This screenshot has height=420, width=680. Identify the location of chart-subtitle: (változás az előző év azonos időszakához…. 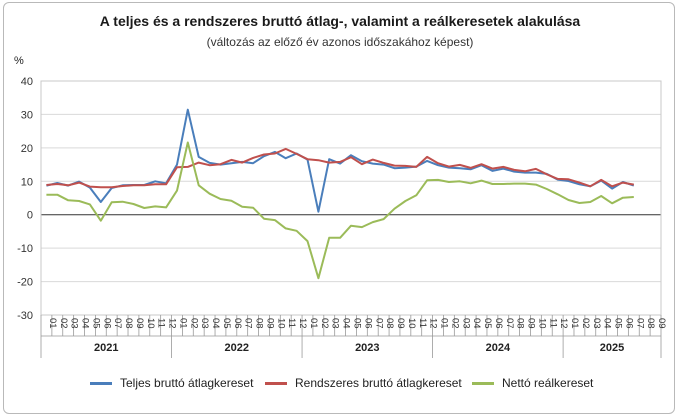
(340, 42).